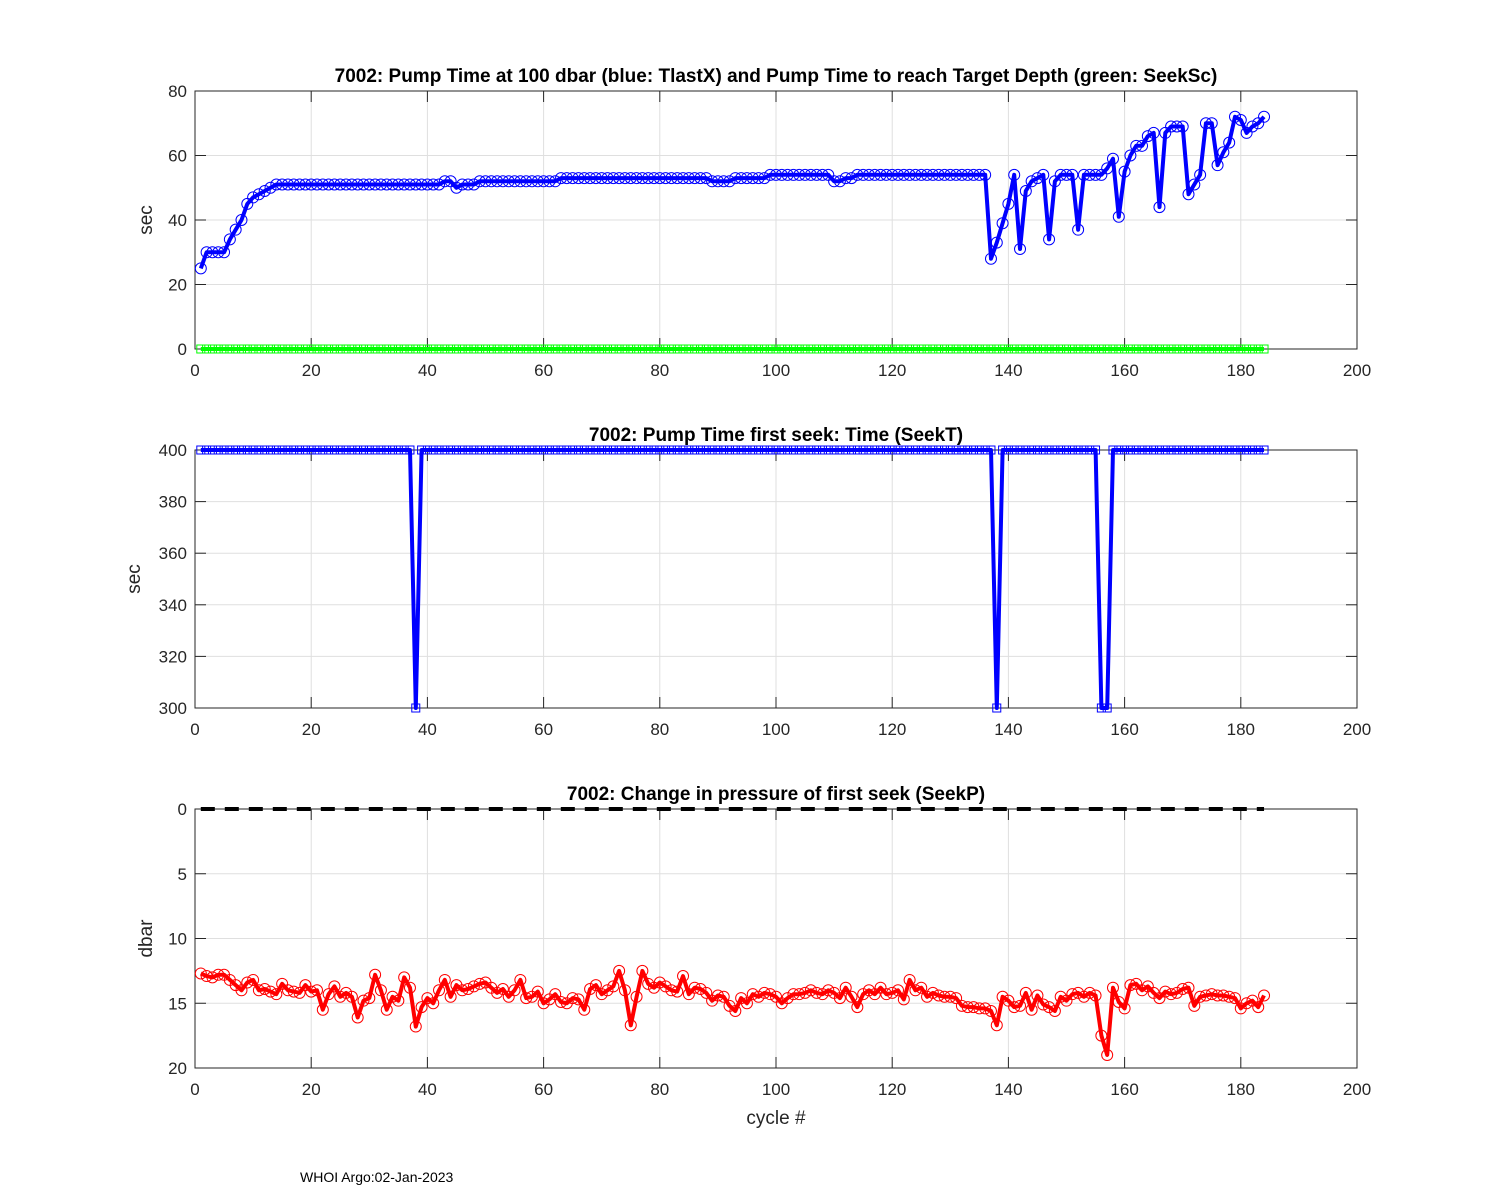  Describe the element at coordinates (173, 656) in the screenshot. I see `y-tick-label: 320` at that location.